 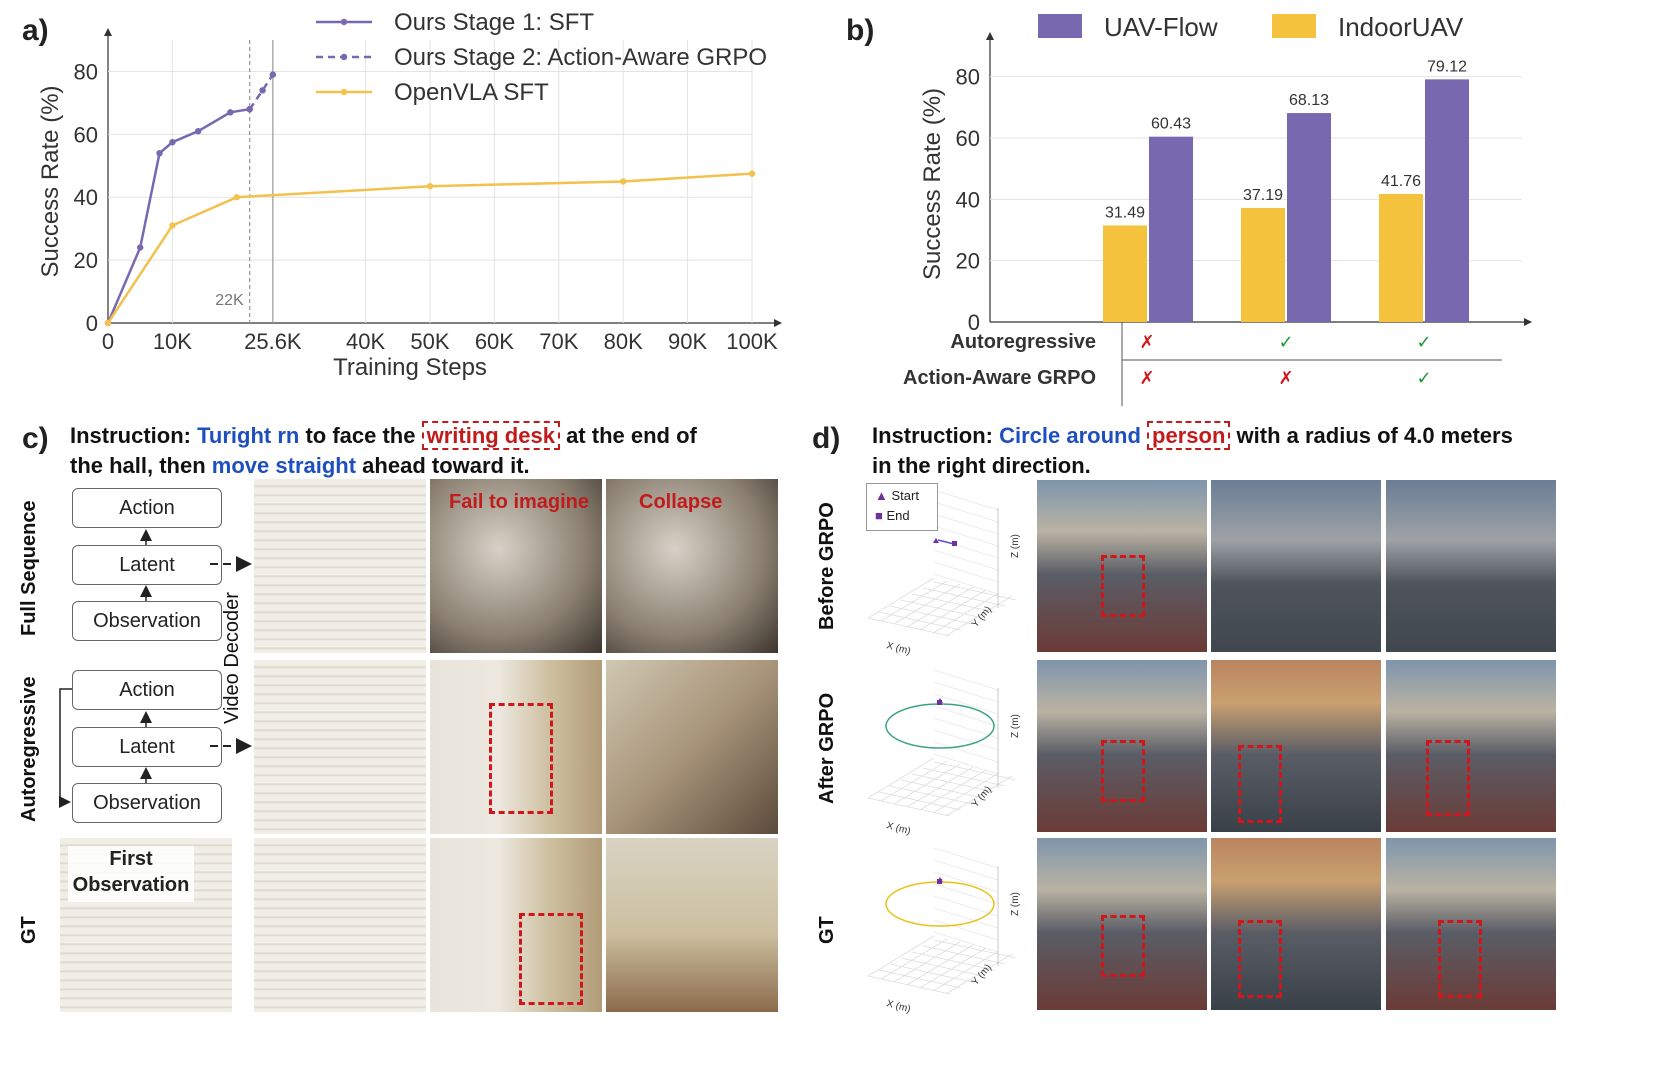 I want to click on bar-value-label: 60.43, so click(x=1171, y=124).